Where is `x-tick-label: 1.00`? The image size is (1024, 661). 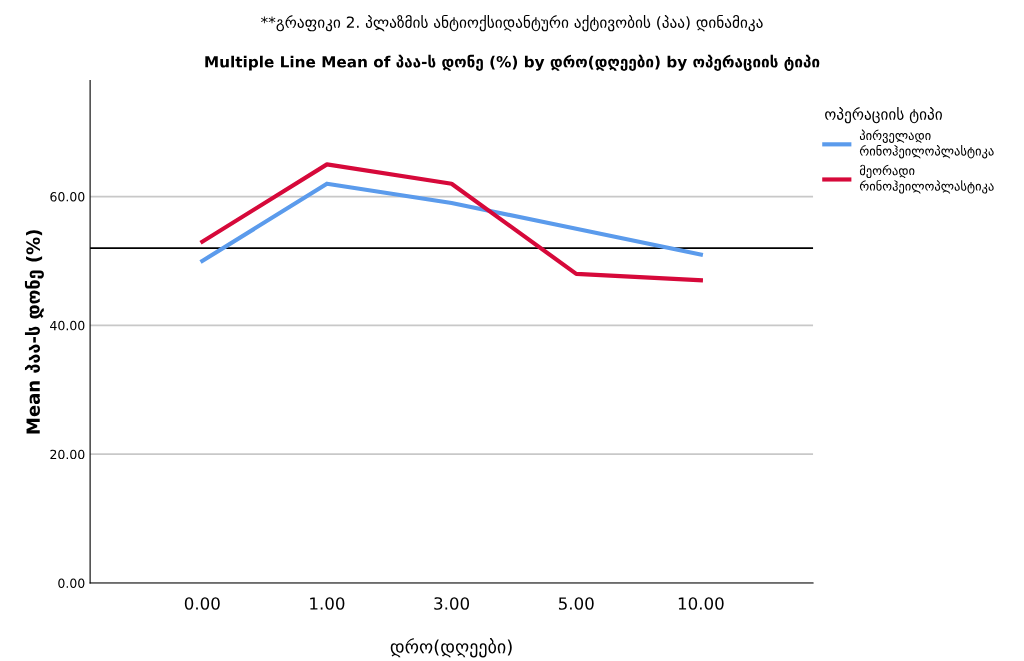 x-tick-label: 1.00 is located at coordinates (327, 603).